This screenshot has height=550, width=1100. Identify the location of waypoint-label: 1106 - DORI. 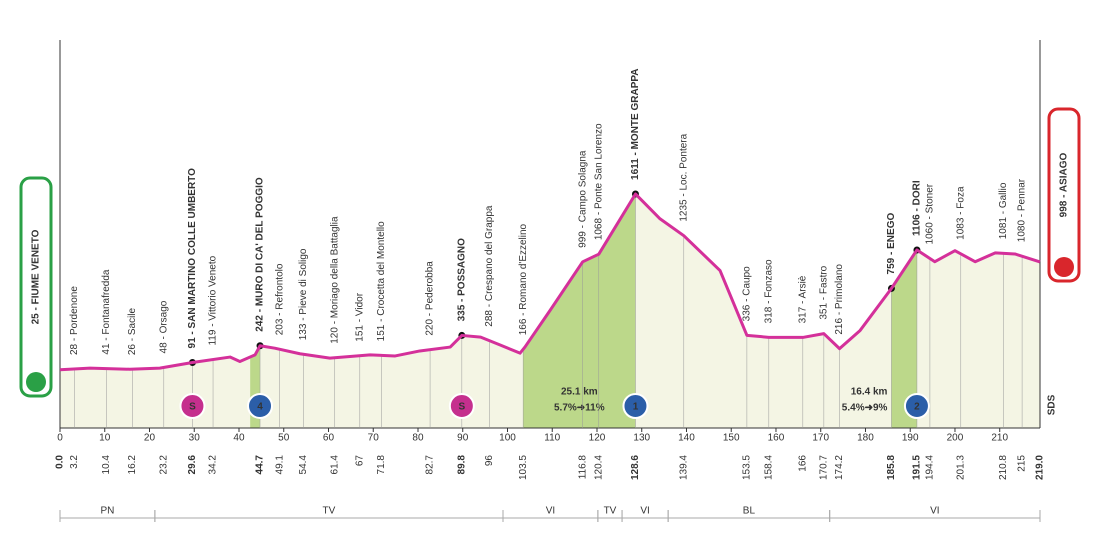
(917, 208).